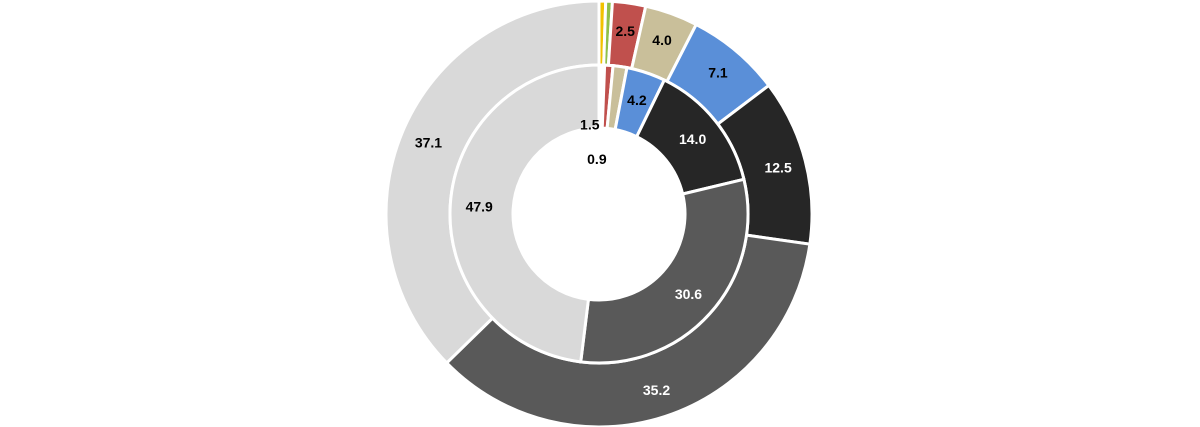  I want to click on outer-ring-data-label: 35.2, so click(656, 390).